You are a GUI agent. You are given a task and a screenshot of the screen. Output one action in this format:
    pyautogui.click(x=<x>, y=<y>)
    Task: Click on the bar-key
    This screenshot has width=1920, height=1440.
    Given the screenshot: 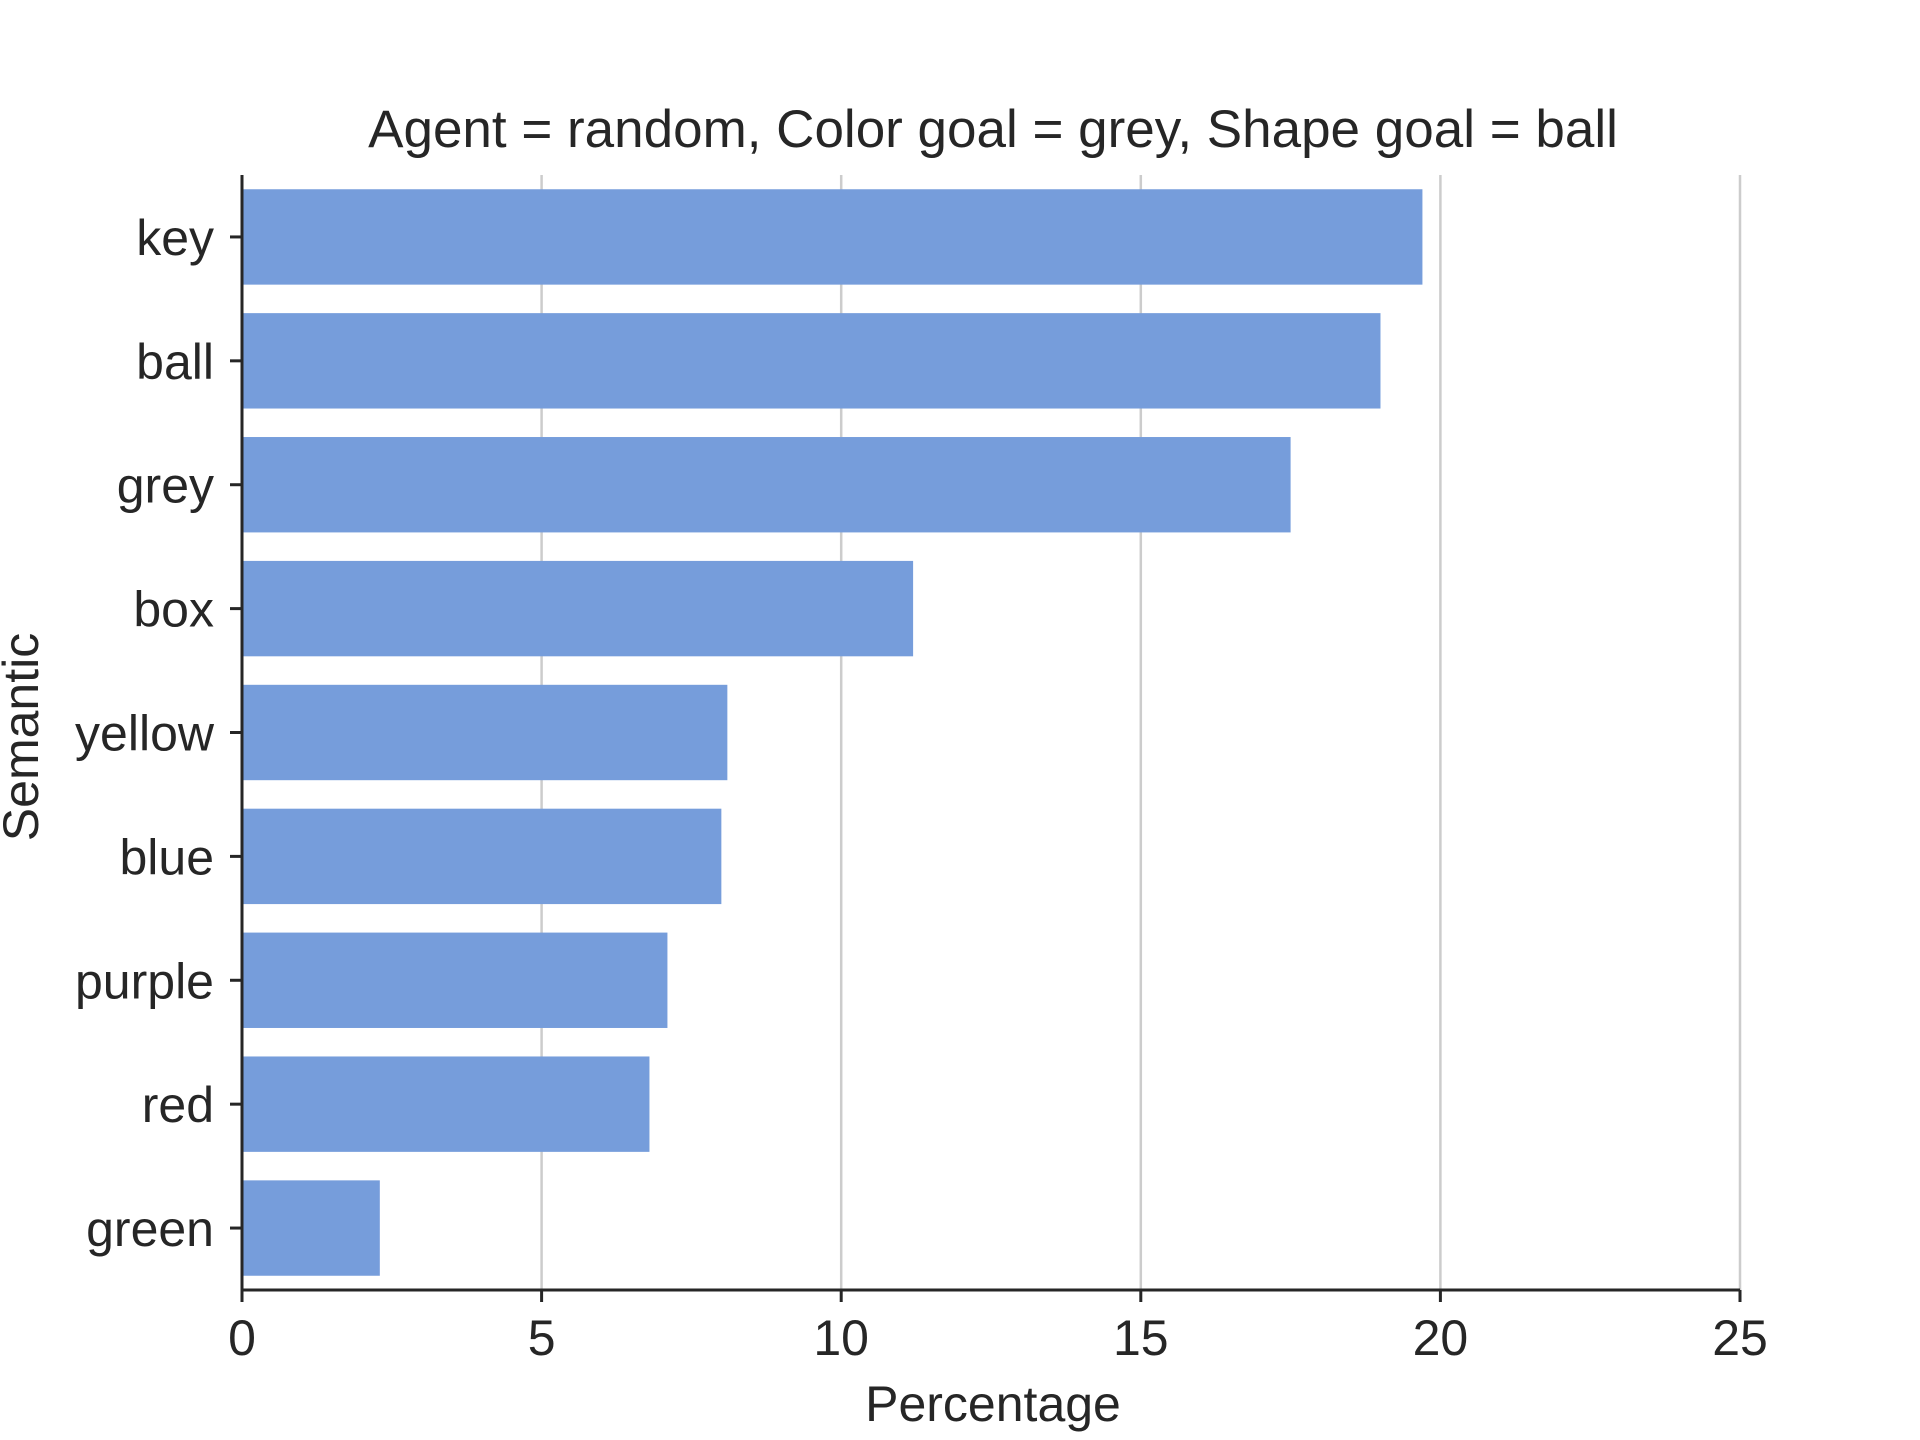 What is the action you would take?
    pyautogui.click(x=832, y=237)
    